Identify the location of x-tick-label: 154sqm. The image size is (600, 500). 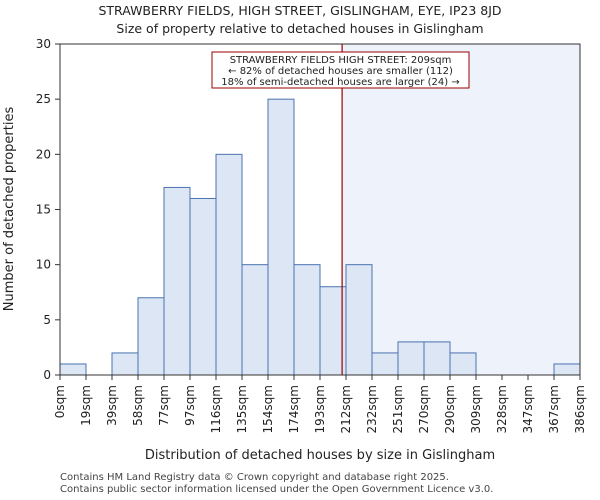
(268, 409).